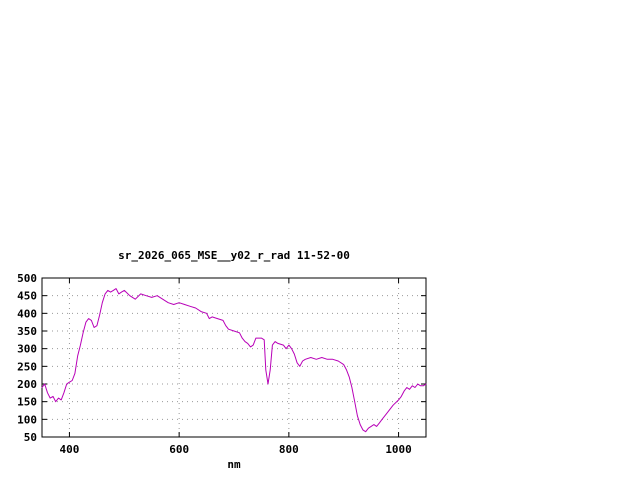 The image size is (640, 480). I want to click on chart-title: sr_2026_065_MSE__y02_r_rad 11-52-00, so click(234, 255).